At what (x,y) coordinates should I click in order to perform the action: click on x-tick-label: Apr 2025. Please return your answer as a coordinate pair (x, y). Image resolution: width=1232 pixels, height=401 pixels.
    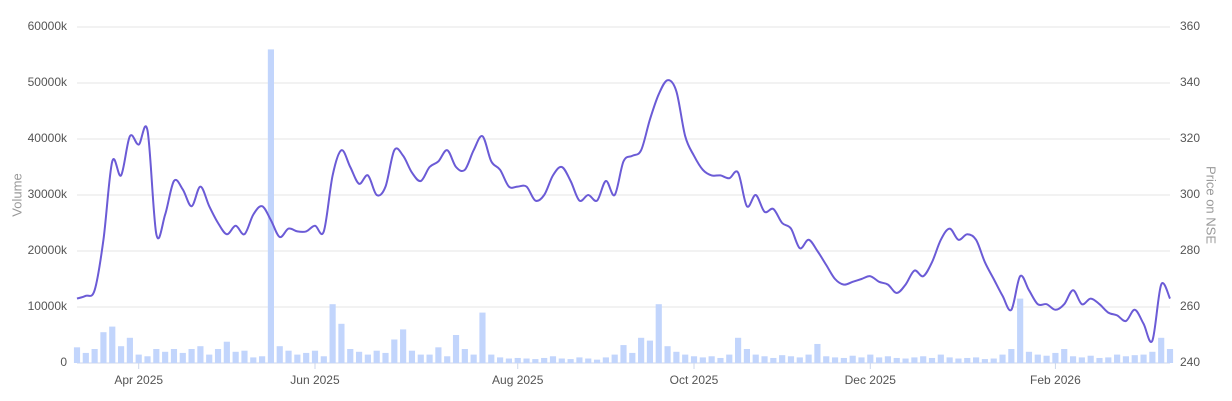
    Looking at the image, I should click on (138, 380).